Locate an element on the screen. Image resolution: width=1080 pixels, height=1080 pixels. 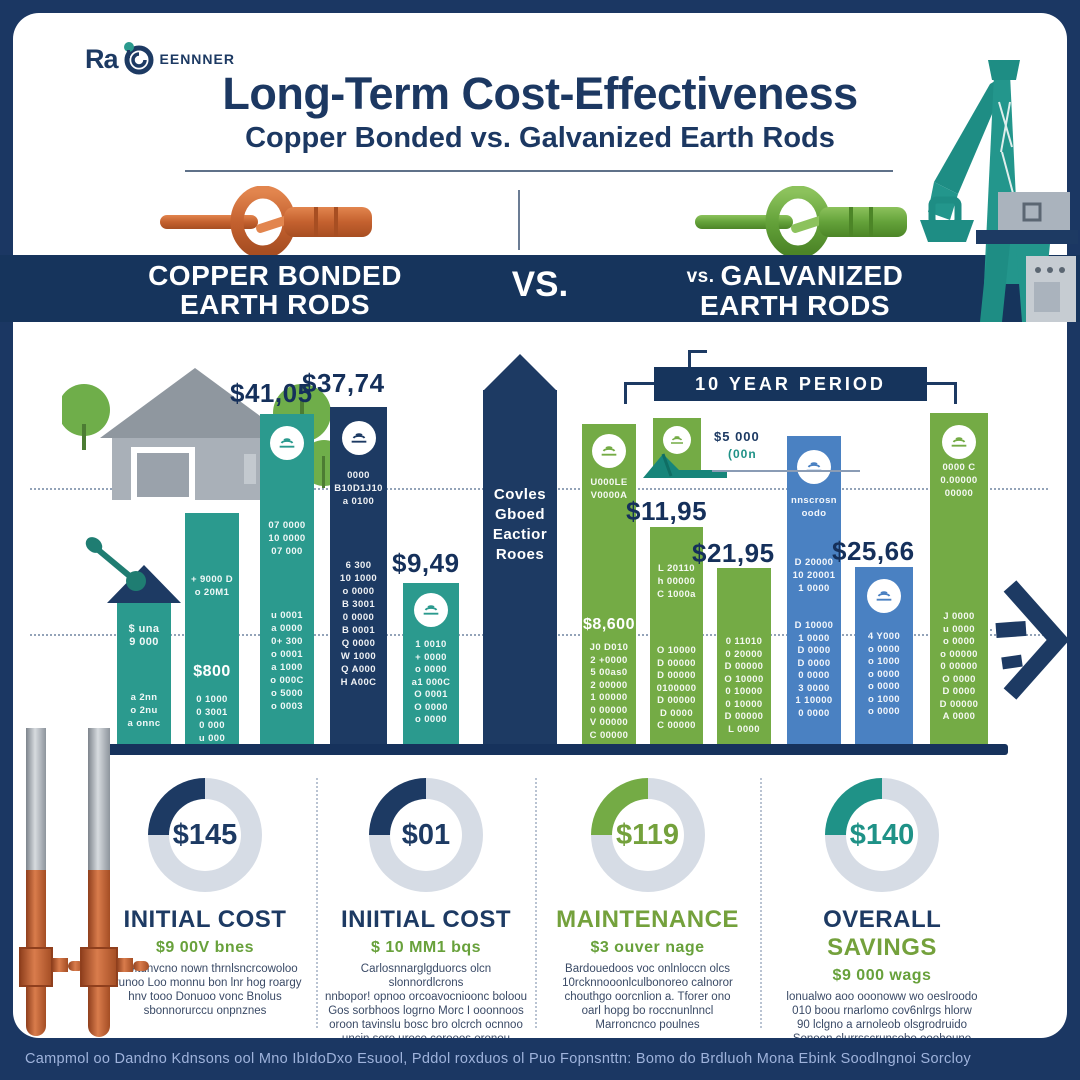
center-tower: Covles Gboed Eactior Rooes is located at coordinates (520, 567).